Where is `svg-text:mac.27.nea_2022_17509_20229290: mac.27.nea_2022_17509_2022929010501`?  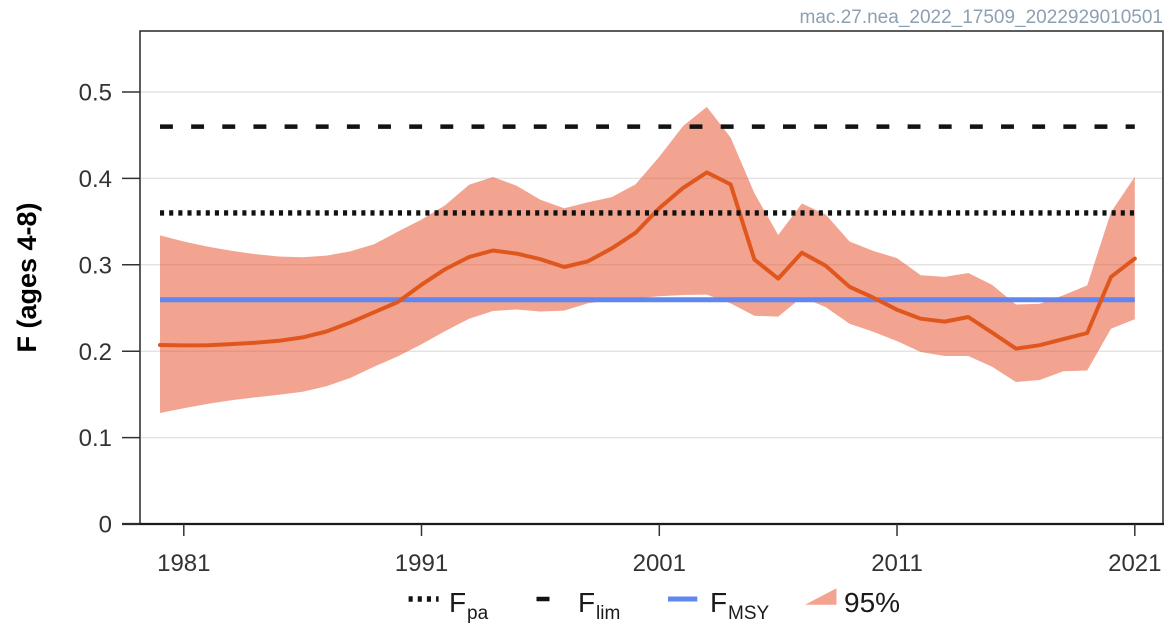 svg-text:mac.27.nea_2022_17509_20229290: mac.27.nea_2022_17509_2022929010501 is located at coordinates (981, 17).